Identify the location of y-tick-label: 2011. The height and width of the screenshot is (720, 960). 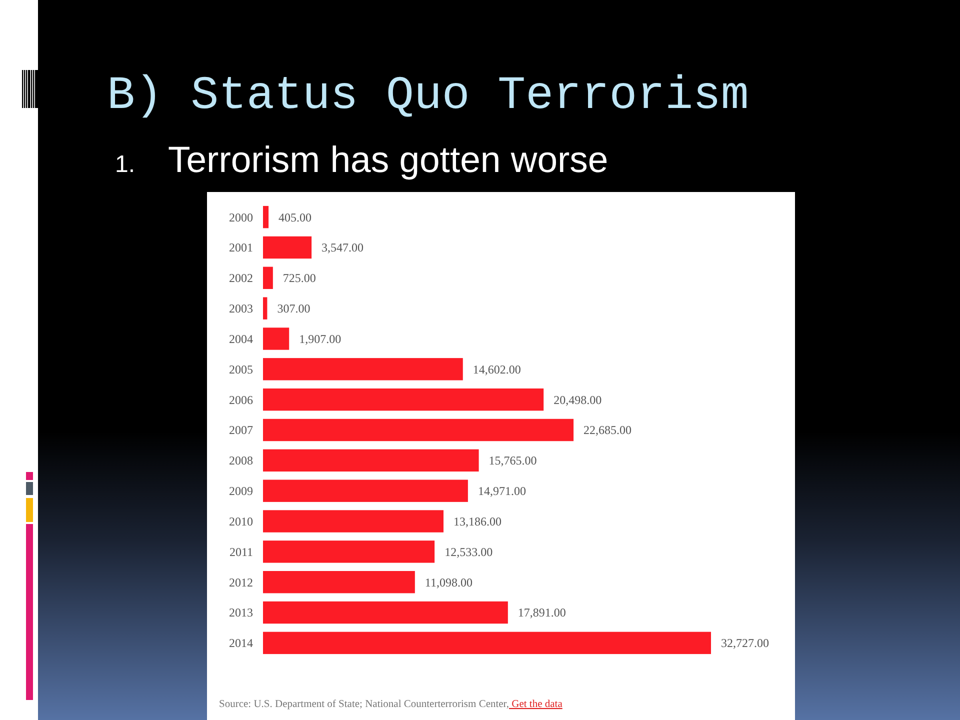
(241, 551).